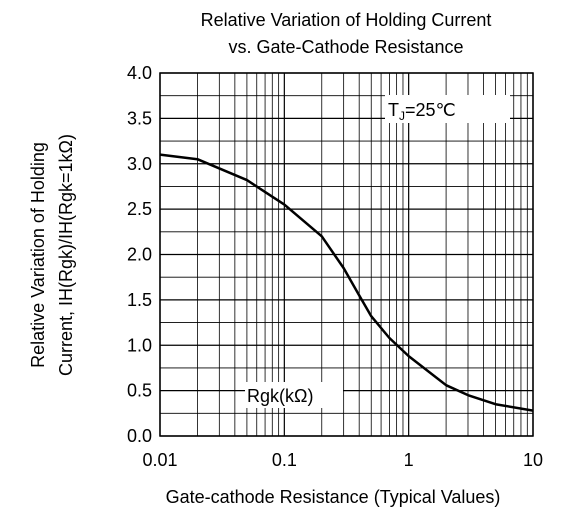  Describe the element at coordinates (139, 255) in the screenshot. I see `y-tick-label: 2.0` at that location.